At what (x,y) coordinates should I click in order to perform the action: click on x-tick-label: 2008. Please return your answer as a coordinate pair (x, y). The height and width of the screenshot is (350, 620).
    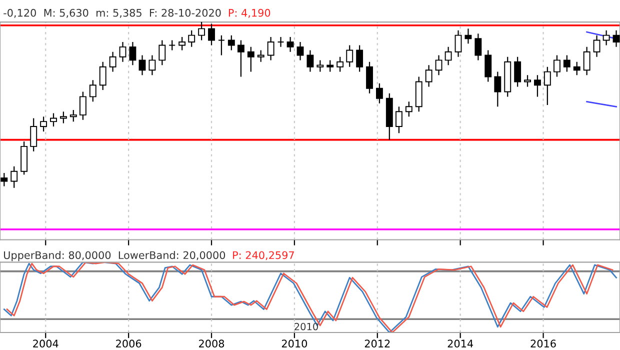
    Looking at the image, I should click on (211, 344).